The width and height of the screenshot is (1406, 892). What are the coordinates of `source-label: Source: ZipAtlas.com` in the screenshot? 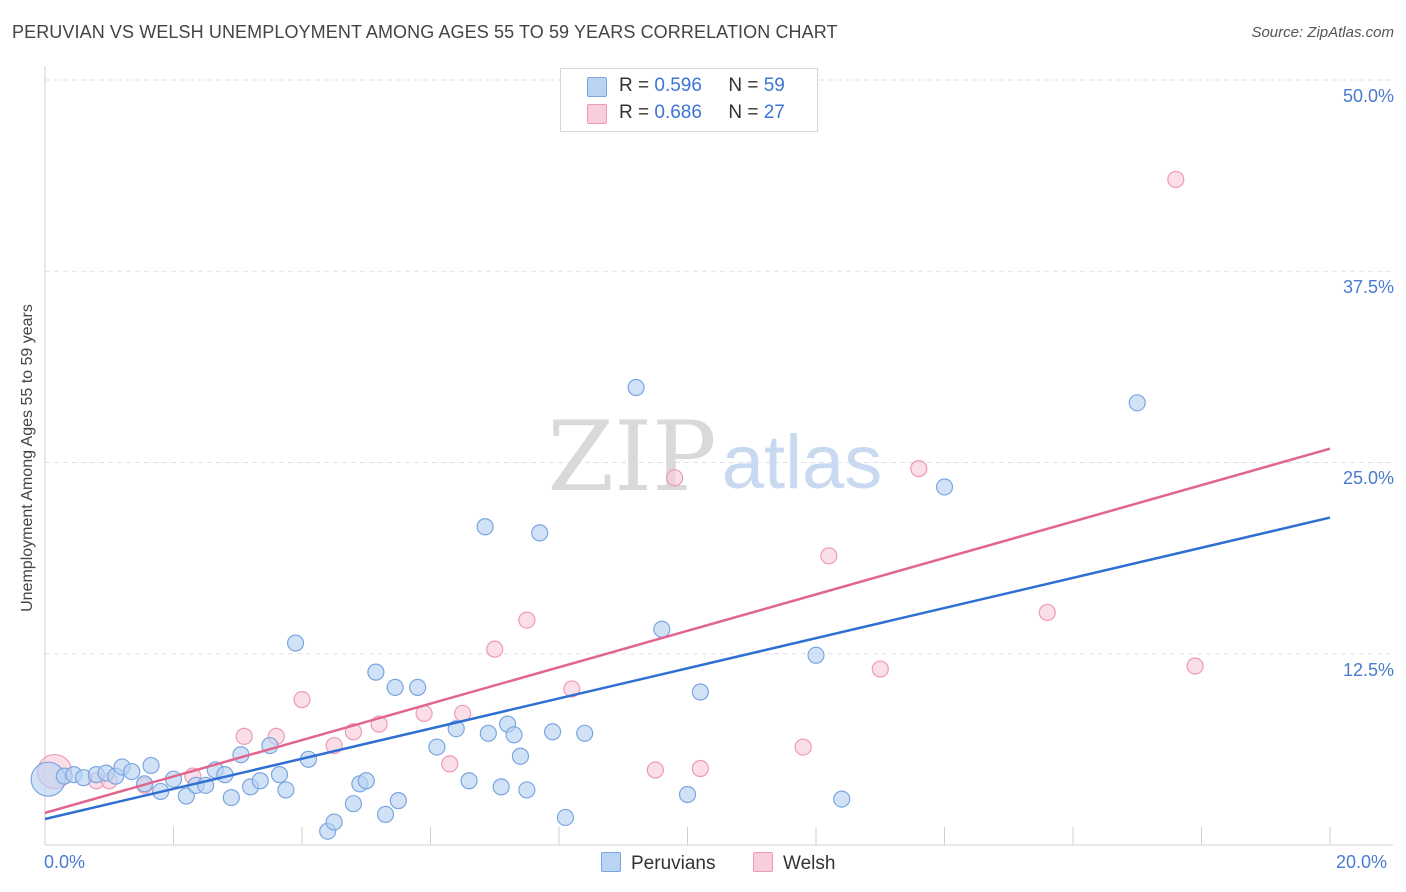 It's located at (1322, 32).